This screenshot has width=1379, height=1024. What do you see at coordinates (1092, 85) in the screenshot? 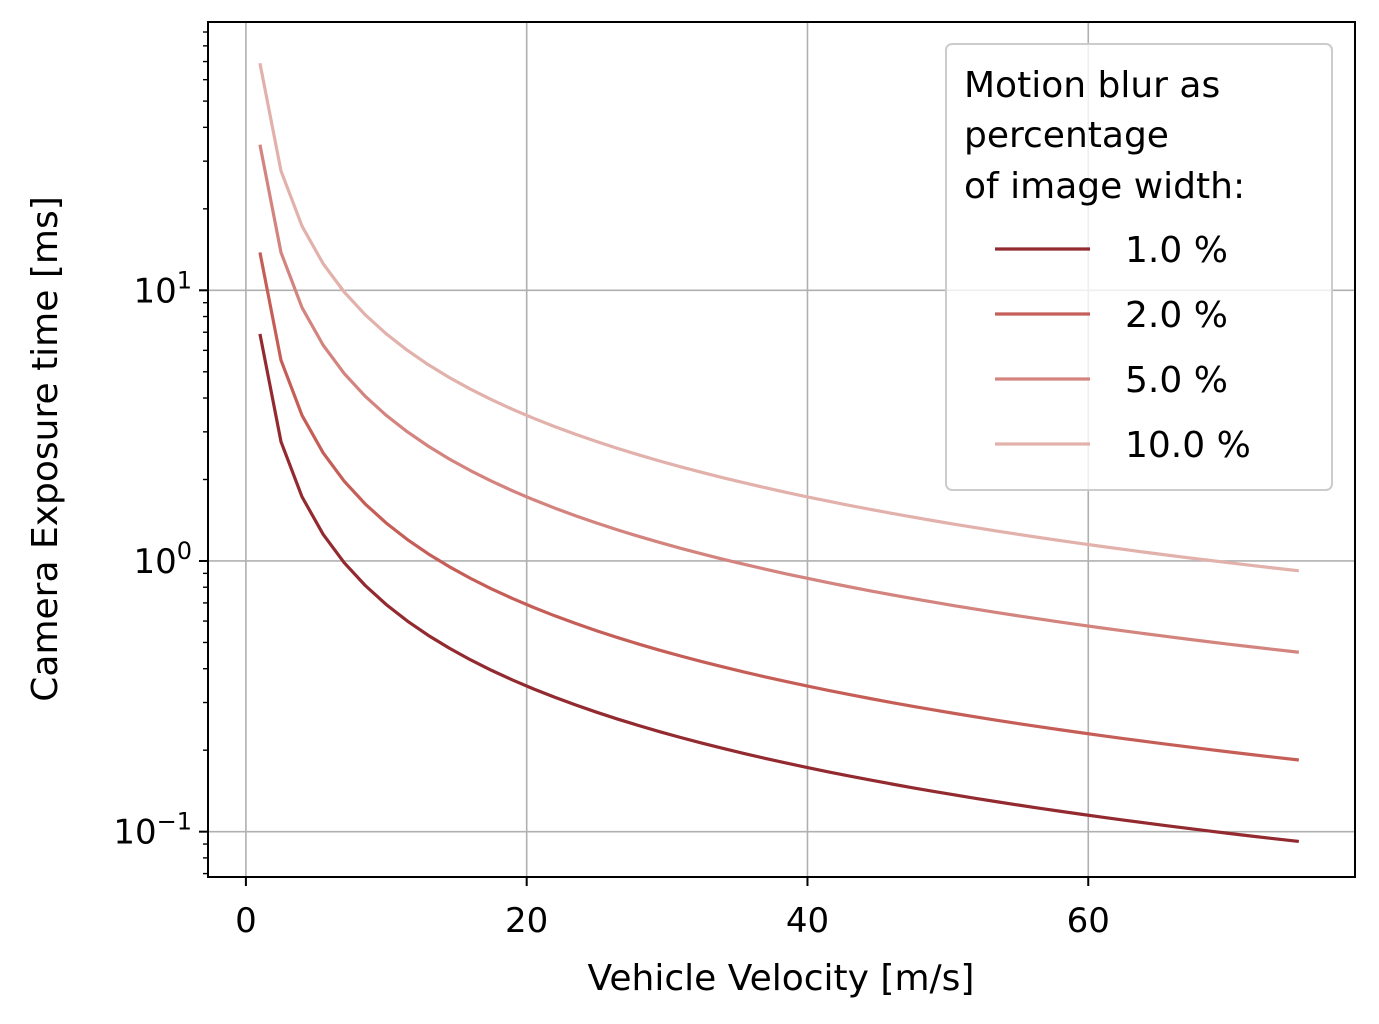
I see `legend-title-line-1: Motion blur as` at bounding box center [1092, 85].